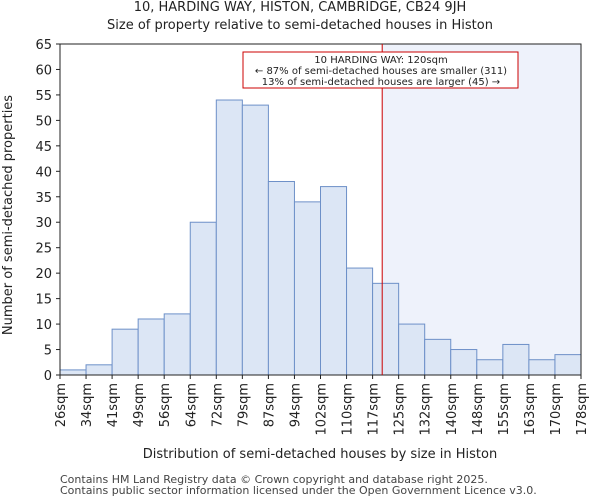  What do you see at coordinates (243, 405) in the screenshot?
I see `x-tick-label: 79sqm` at bounding box center [243, 405].